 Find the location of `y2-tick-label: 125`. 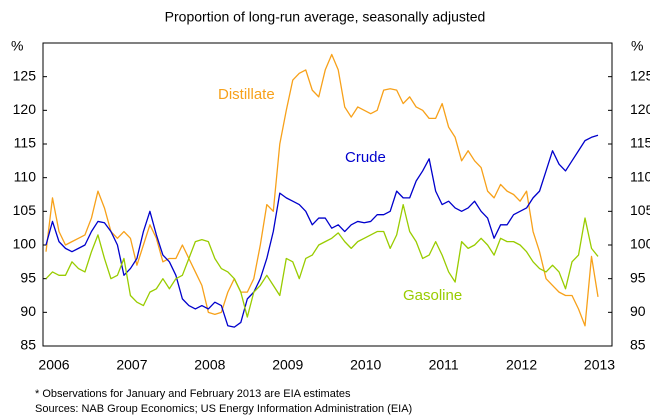

y2-tick-label: 125 is located at coordinates (640, 75).